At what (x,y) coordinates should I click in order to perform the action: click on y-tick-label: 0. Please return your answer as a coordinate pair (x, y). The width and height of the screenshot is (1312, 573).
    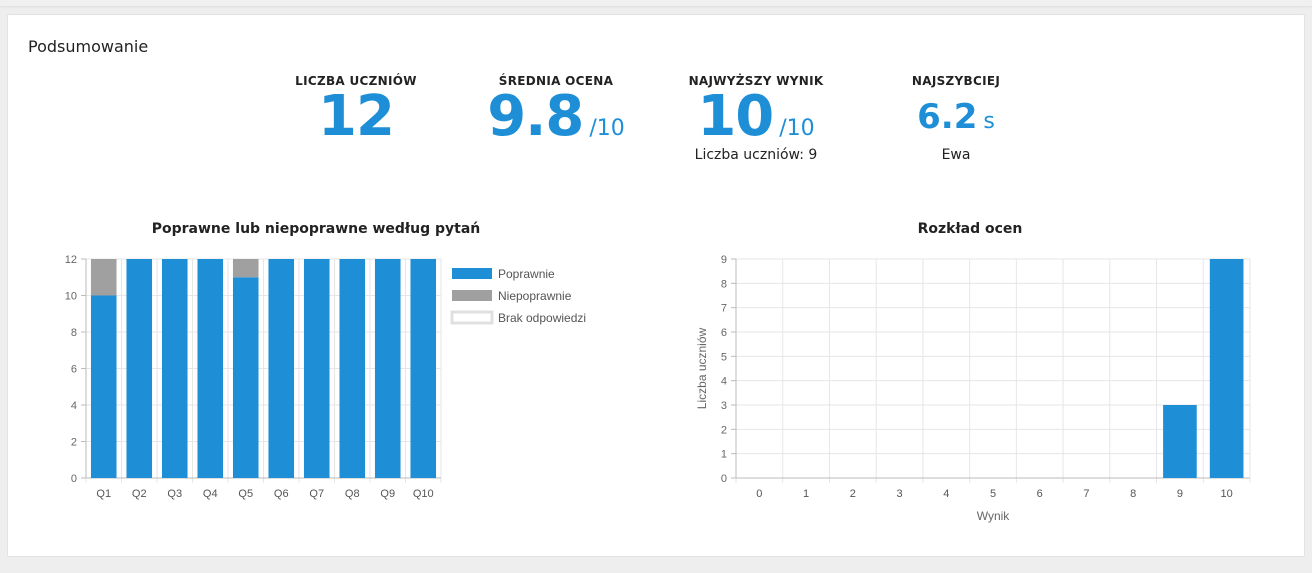
    Looking at the image, I should click on (74, 479).